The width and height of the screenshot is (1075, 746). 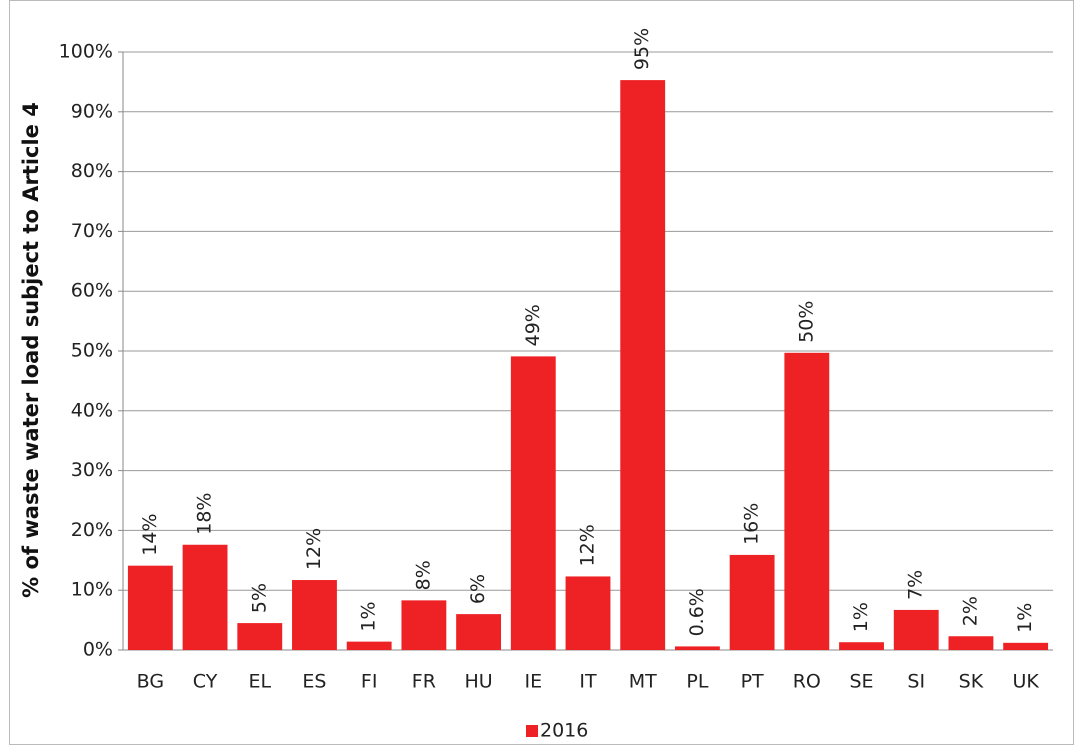 What do you see at coordinates (697, 612) in the screenshot?
I see `data-label: 0.6%` at bounding box center [697, 612].